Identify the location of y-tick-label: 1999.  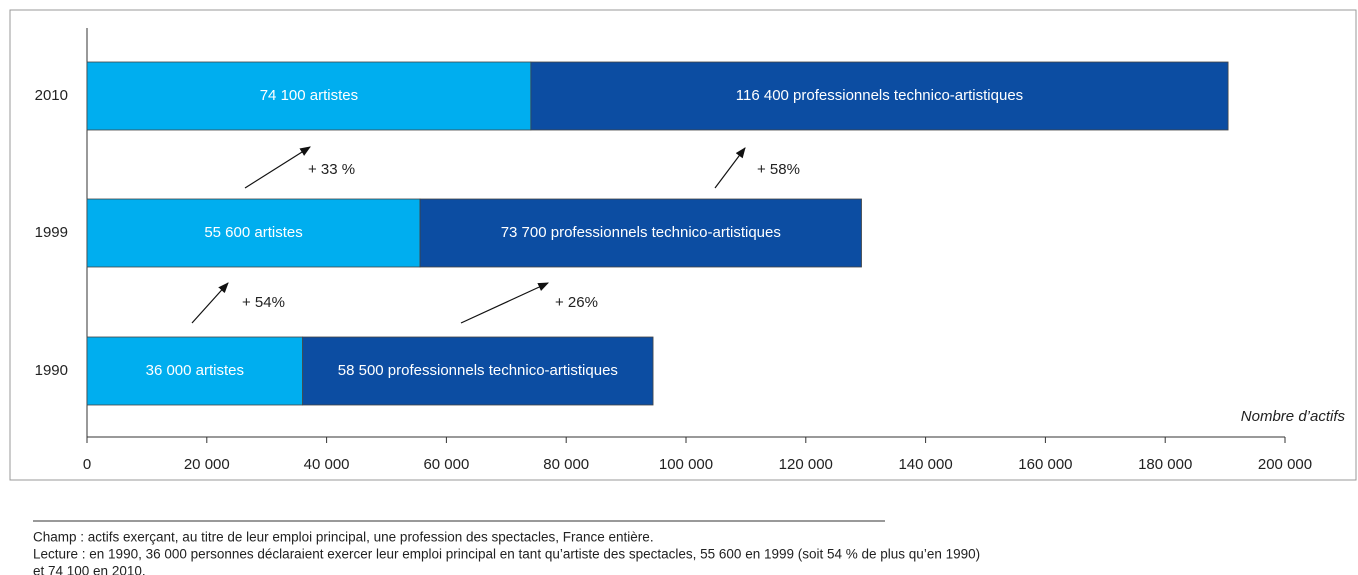
(51, 232).